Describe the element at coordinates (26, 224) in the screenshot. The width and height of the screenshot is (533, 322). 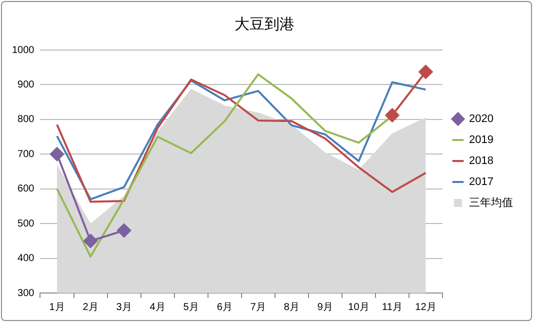
I see `y-tick-label: 500` at that location.